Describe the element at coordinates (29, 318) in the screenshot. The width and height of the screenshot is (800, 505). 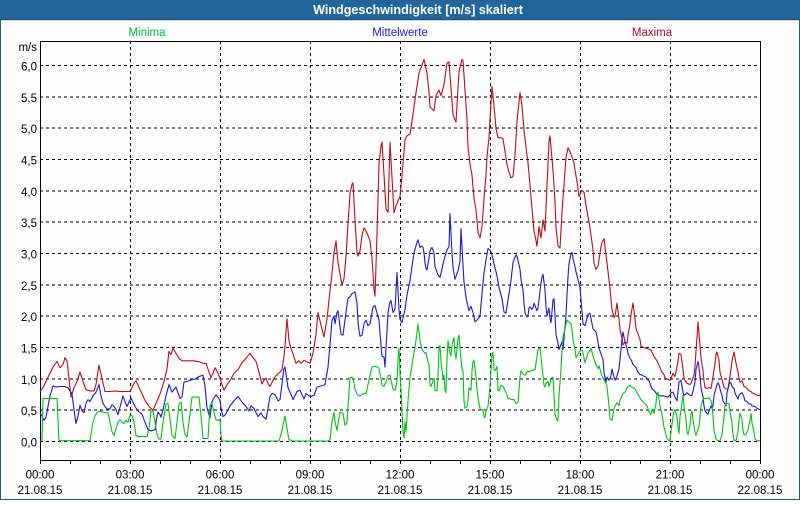
I see `svg-text: 2,0` at that location.